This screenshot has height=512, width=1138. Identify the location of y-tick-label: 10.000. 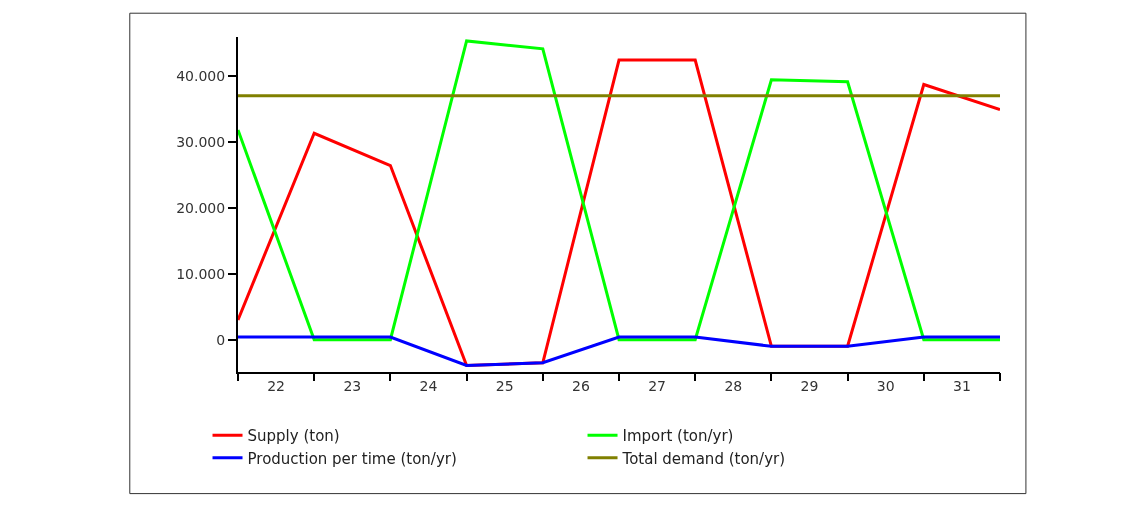
(201, 273).